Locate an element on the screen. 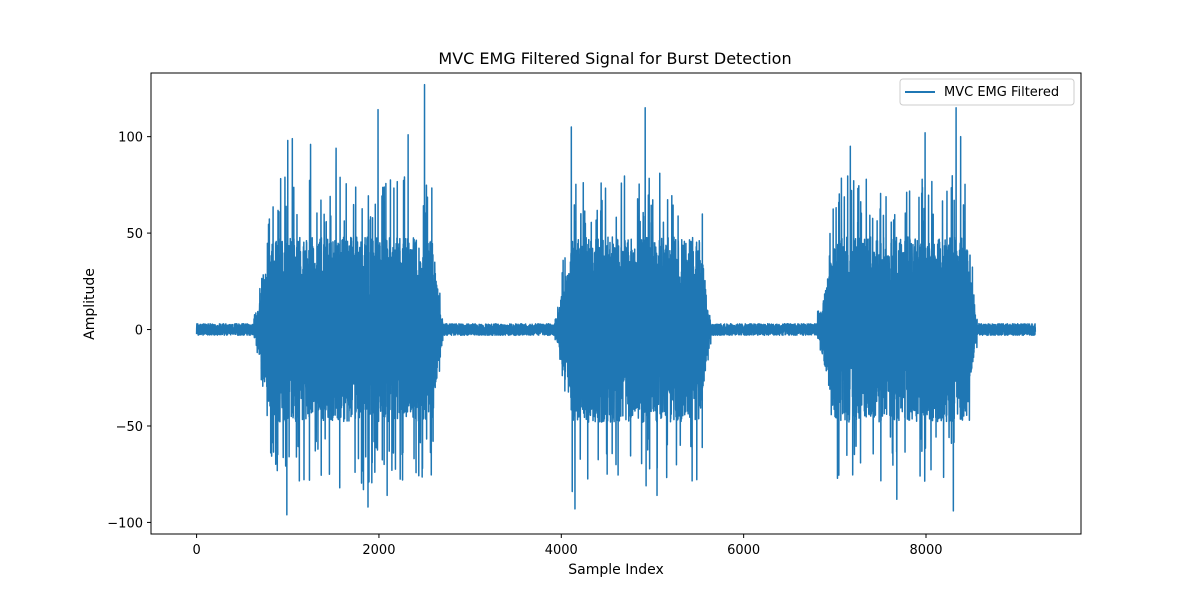 The width and height of the screenshot is (1200, 600). x-axis-label: Sample Index is located at coordinates (615, 570).